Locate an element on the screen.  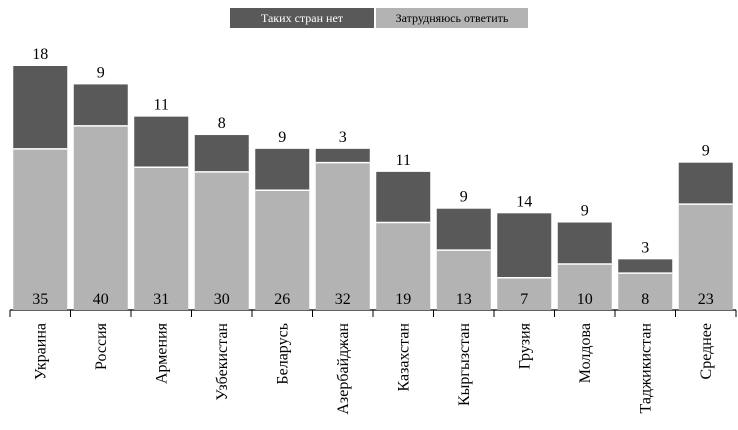
data-label-hard-to-say: 26 is located at coordinates (282, 299).